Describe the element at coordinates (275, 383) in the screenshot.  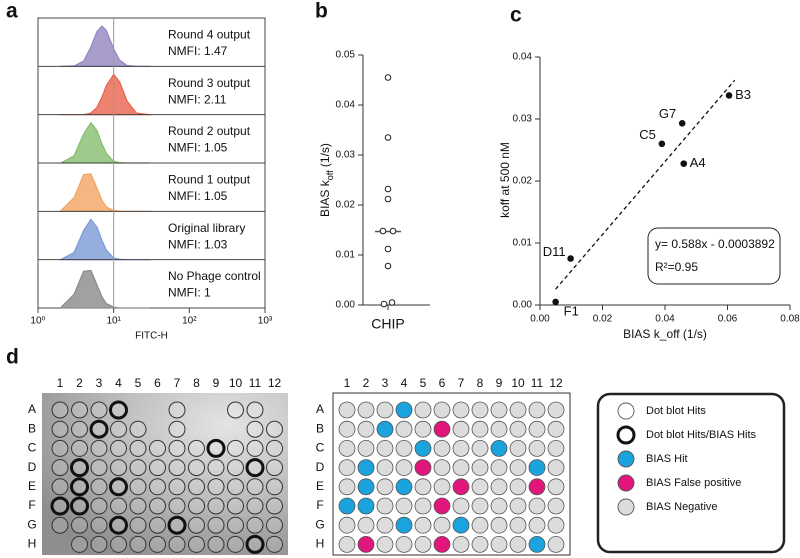
I see `column-label: 12` at that location.